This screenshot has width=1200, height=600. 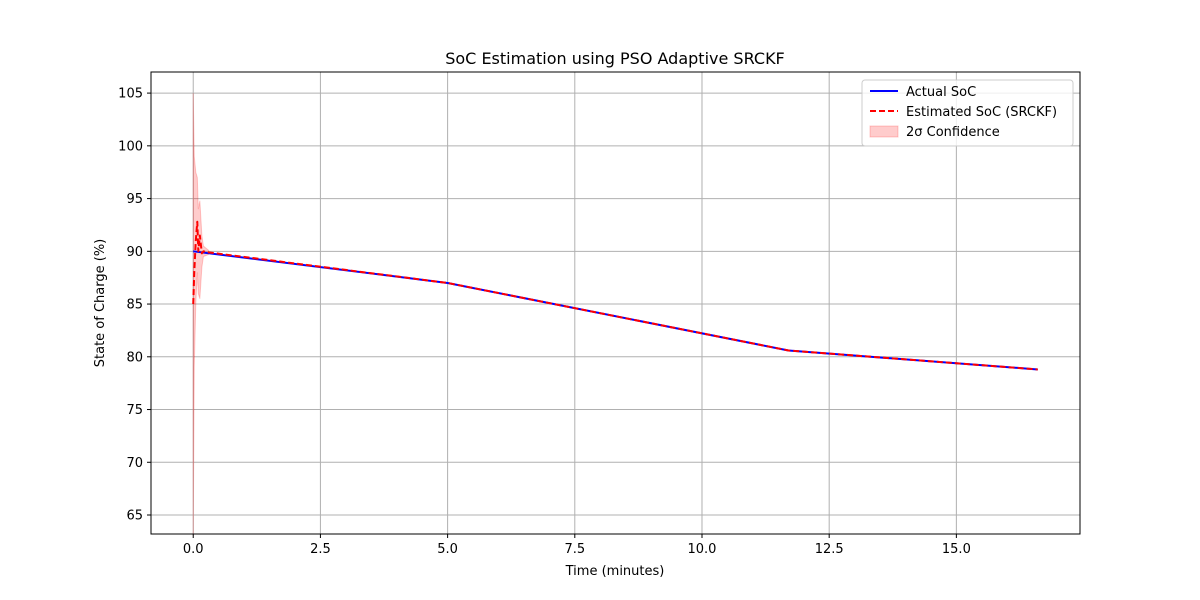 I want to click on y-tick-label: 65, so click(x=134, y=516).